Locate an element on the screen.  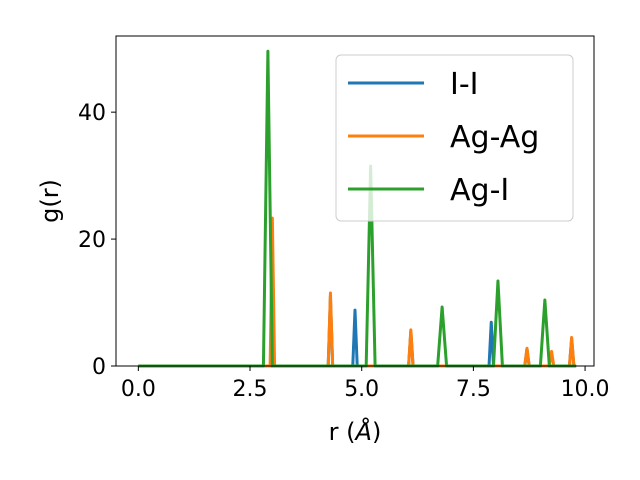
x-tick-label: 2.5 is located at coordinates (250, 389).